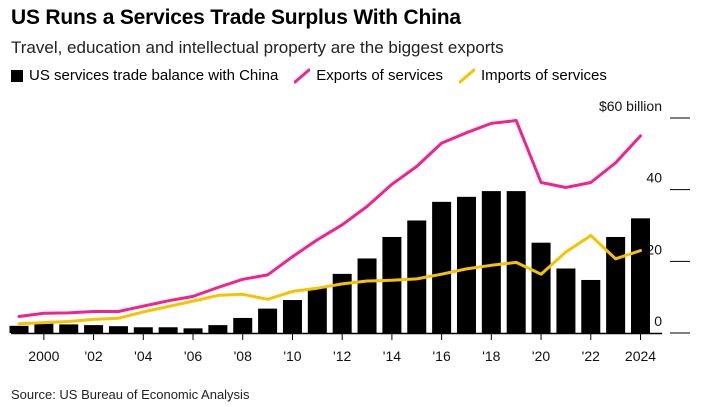 The height and width of the screenshot is (407, 709). Describe the element at coordinates (491, 262) in the screenshot. I see `bar-2018` at that location.